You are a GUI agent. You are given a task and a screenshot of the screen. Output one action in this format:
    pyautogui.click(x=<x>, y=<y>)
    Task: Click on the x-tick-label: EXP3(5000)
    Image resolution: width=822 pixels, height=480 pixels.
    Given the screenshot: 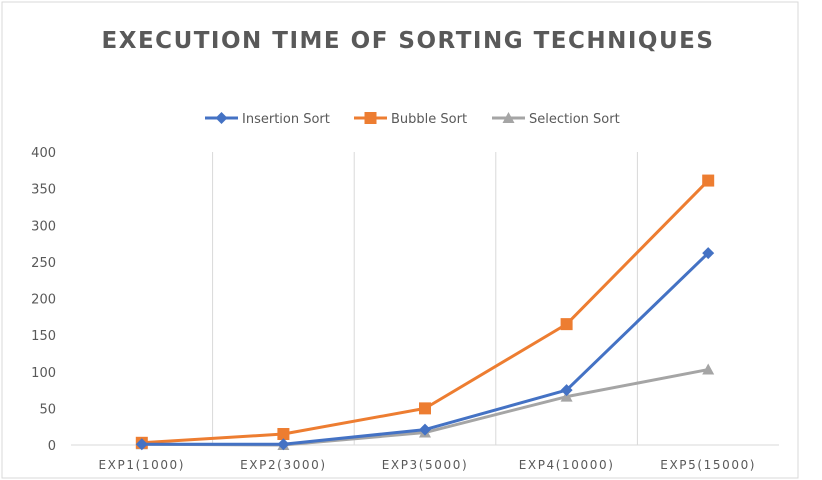 What is the action you would take?
    pyautogui.click(x=425, y=465)
    